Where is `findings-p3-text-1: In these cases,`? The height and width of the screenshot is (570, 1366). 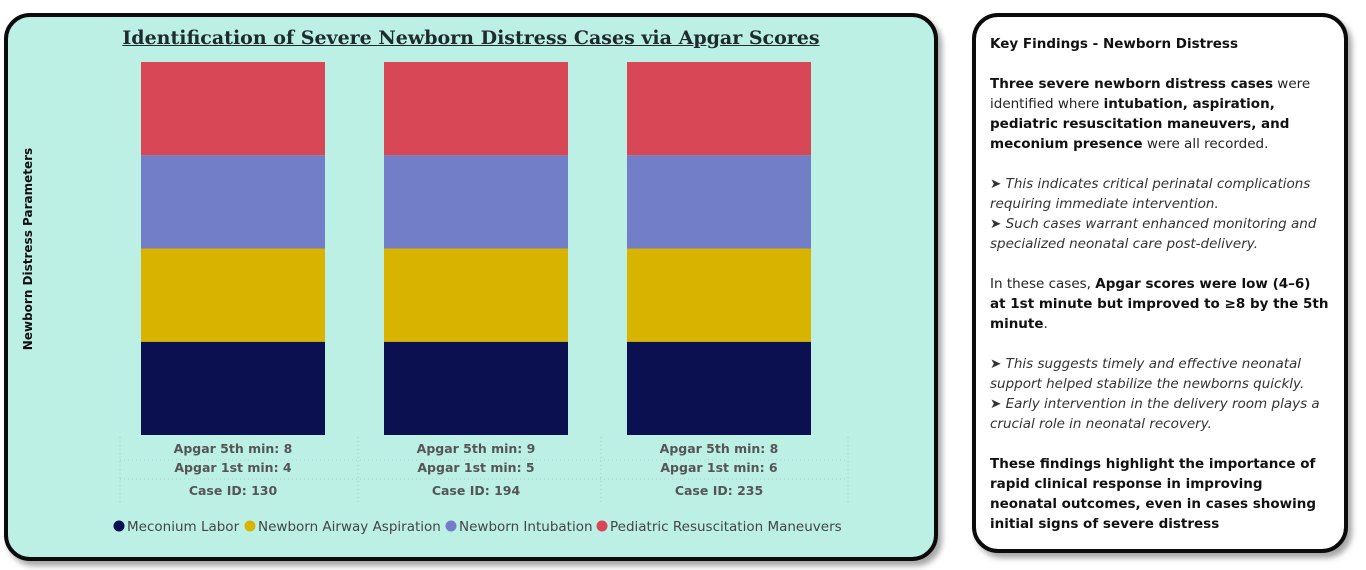 findings-p3-text-1: In these cases, is located at coordinates (1043, 284).